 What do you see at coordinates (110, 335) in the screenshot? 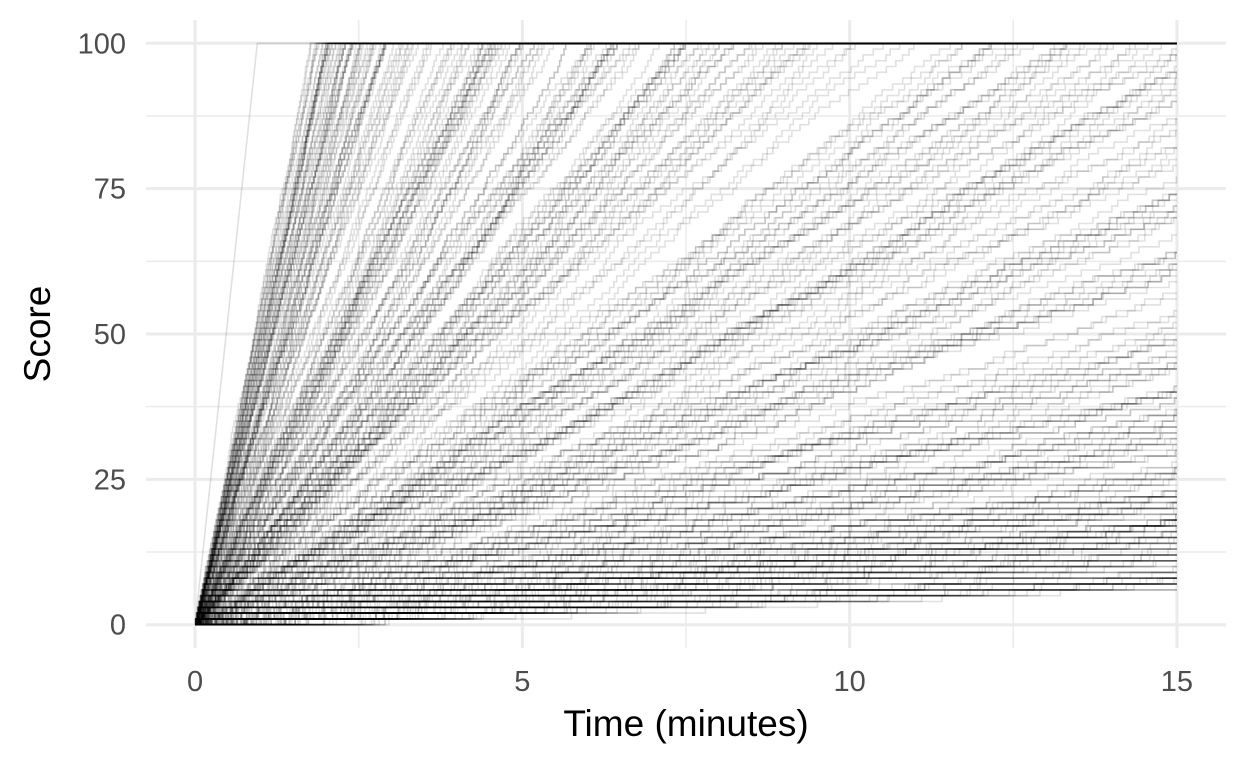
I see `y-tick-label: 50` at bounding box center [110, 335].